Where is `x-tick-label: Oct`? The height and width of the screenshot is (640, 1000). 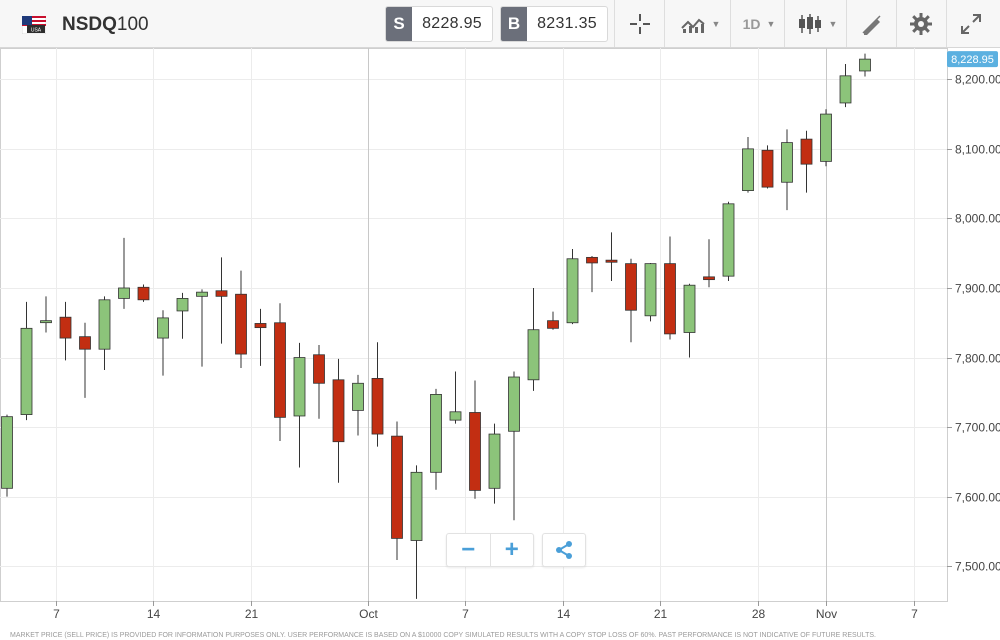
x-tick-label: Oct is located at coordinates (368, 614).